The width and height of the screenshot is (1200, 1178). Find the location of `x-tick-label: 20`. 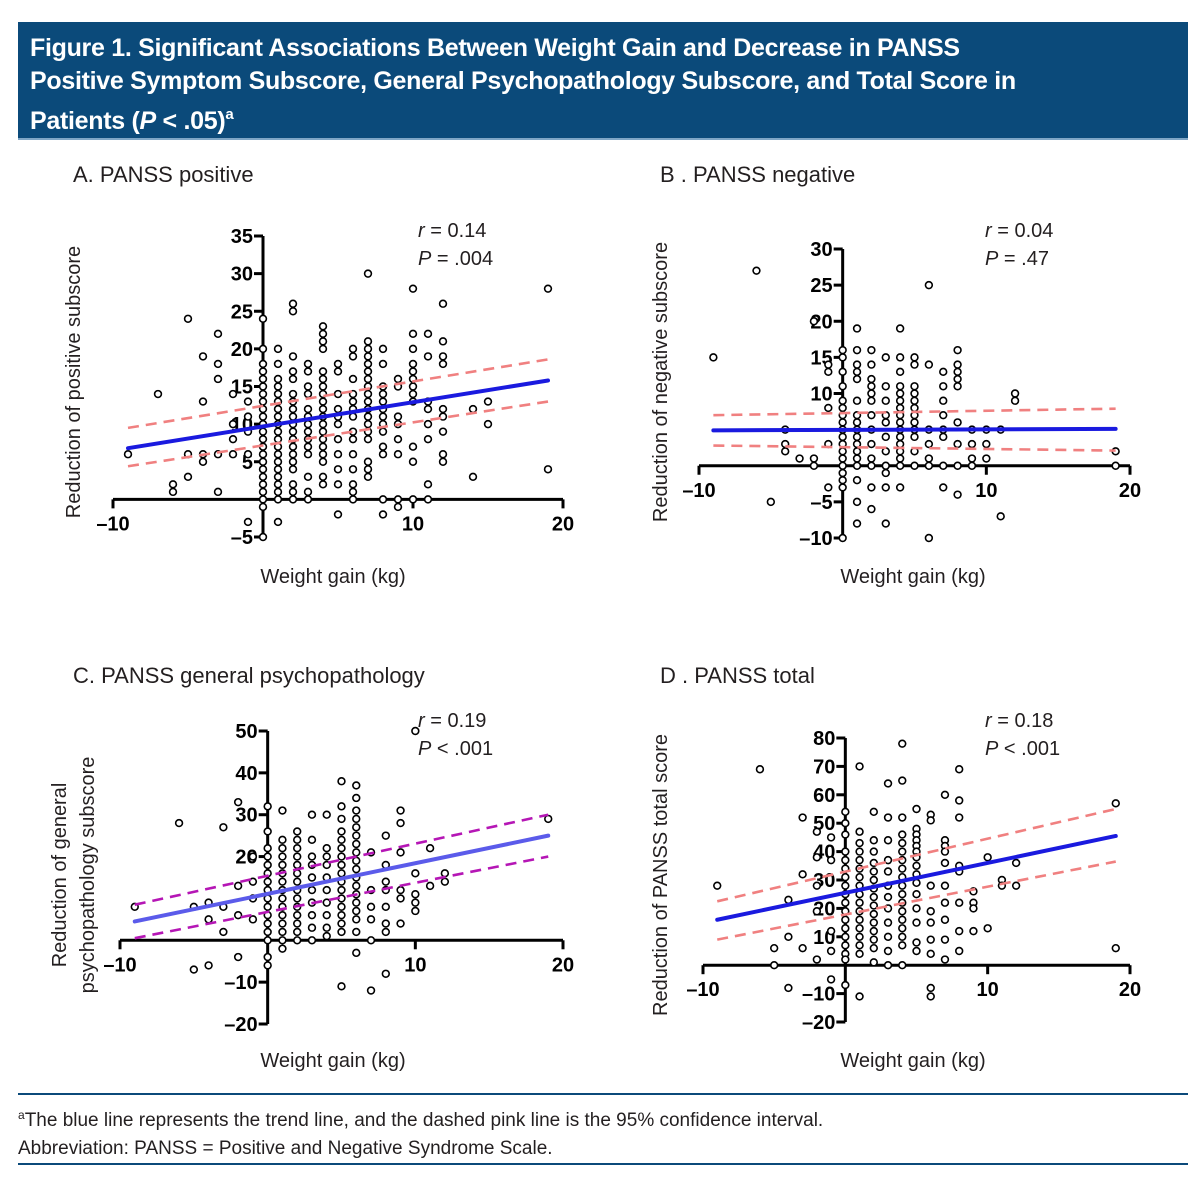

x-tick-label: 20 is located at coordinates (563, 524).